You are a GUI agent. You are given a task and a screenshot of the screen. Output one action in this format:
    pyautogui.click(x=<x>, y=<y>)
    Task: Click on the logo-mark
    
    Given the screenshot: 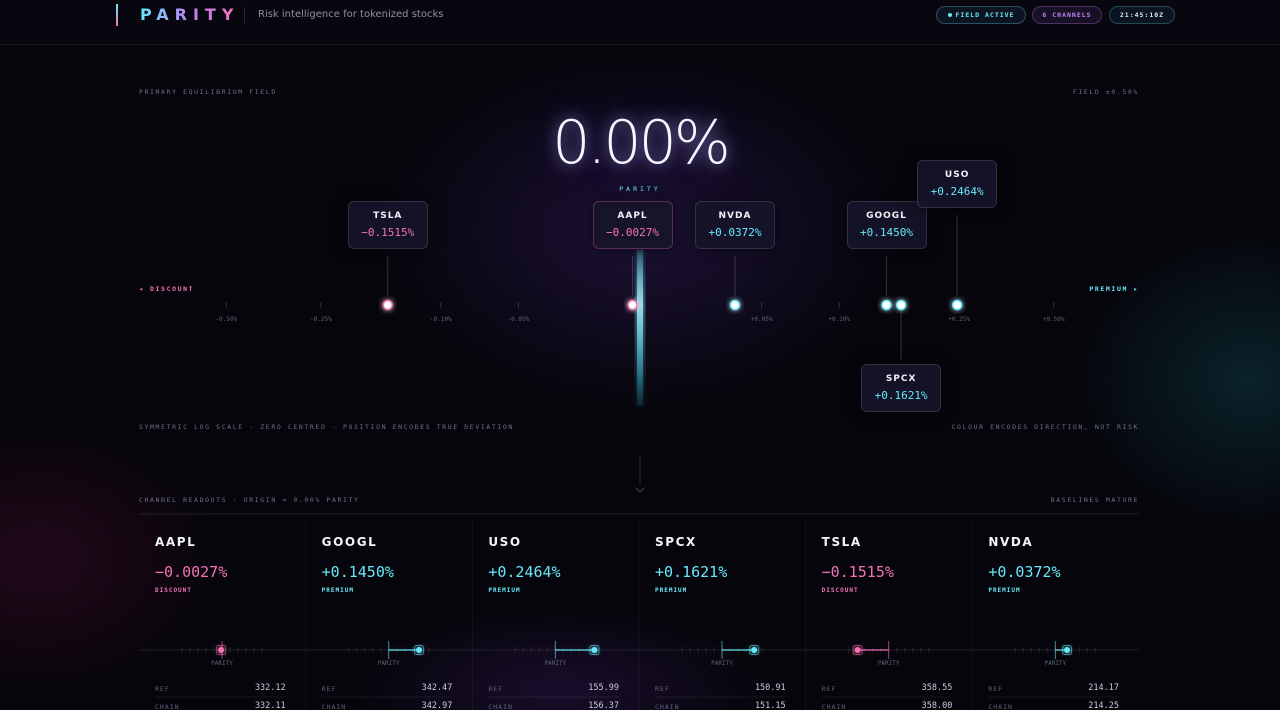 What is the action you would take?
    pyautogui.click(x=117, y=15)
    